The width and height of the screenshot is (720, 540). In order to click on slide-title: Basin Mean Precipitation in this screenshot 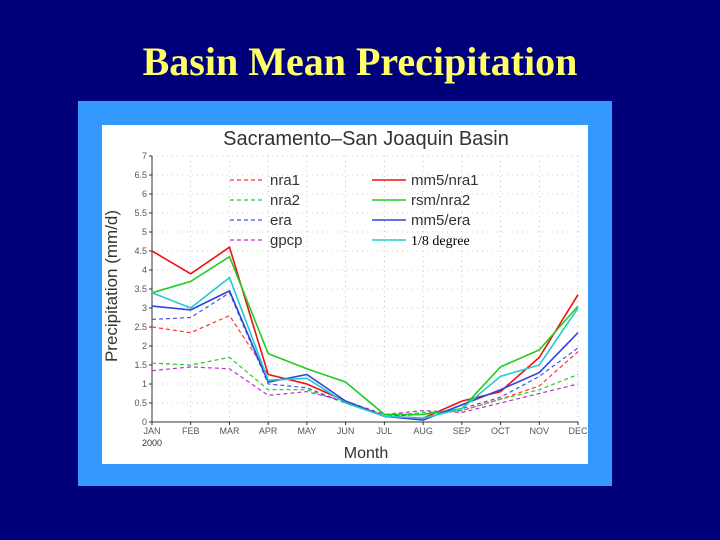, I will do `click(360, 61)`.